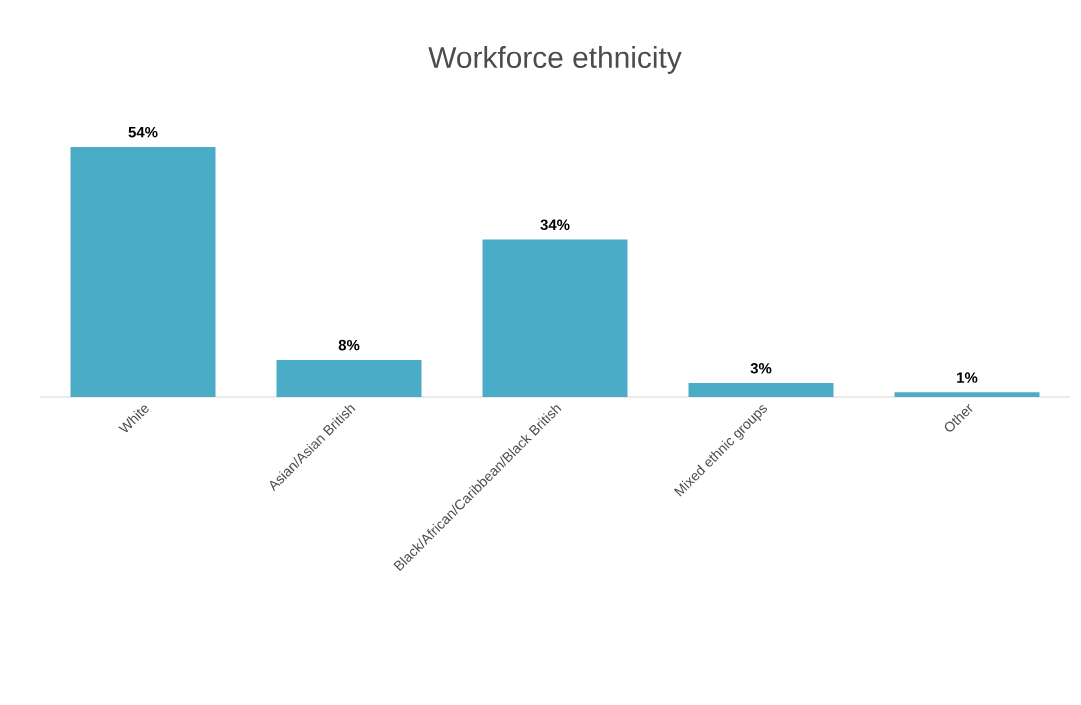 The width and height of the screenshot is (1081, 705). I want to click on data-label: 3%, so click(761, 368).